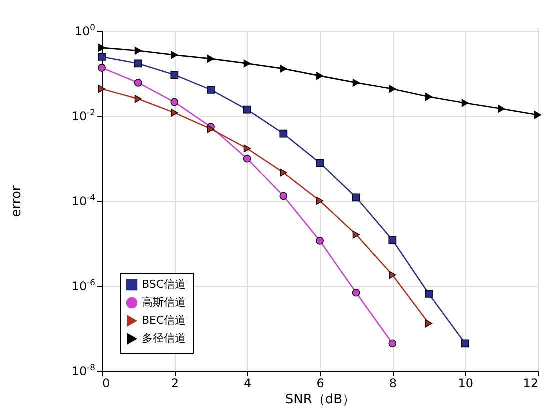  What do you see at coordinates (85, 30) in the screenshot?
I see `y-tick-label: 10$^{0}$` at bounding box center [85, 30].